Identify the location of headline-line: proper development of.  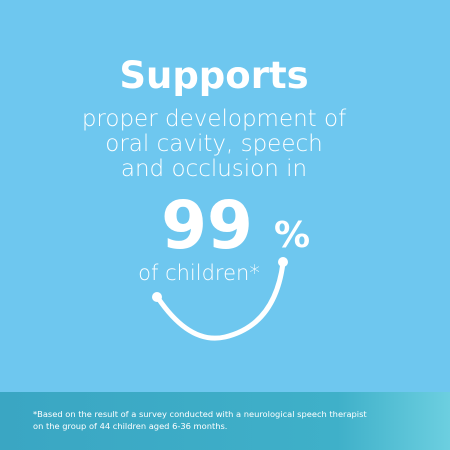
(214, 119).